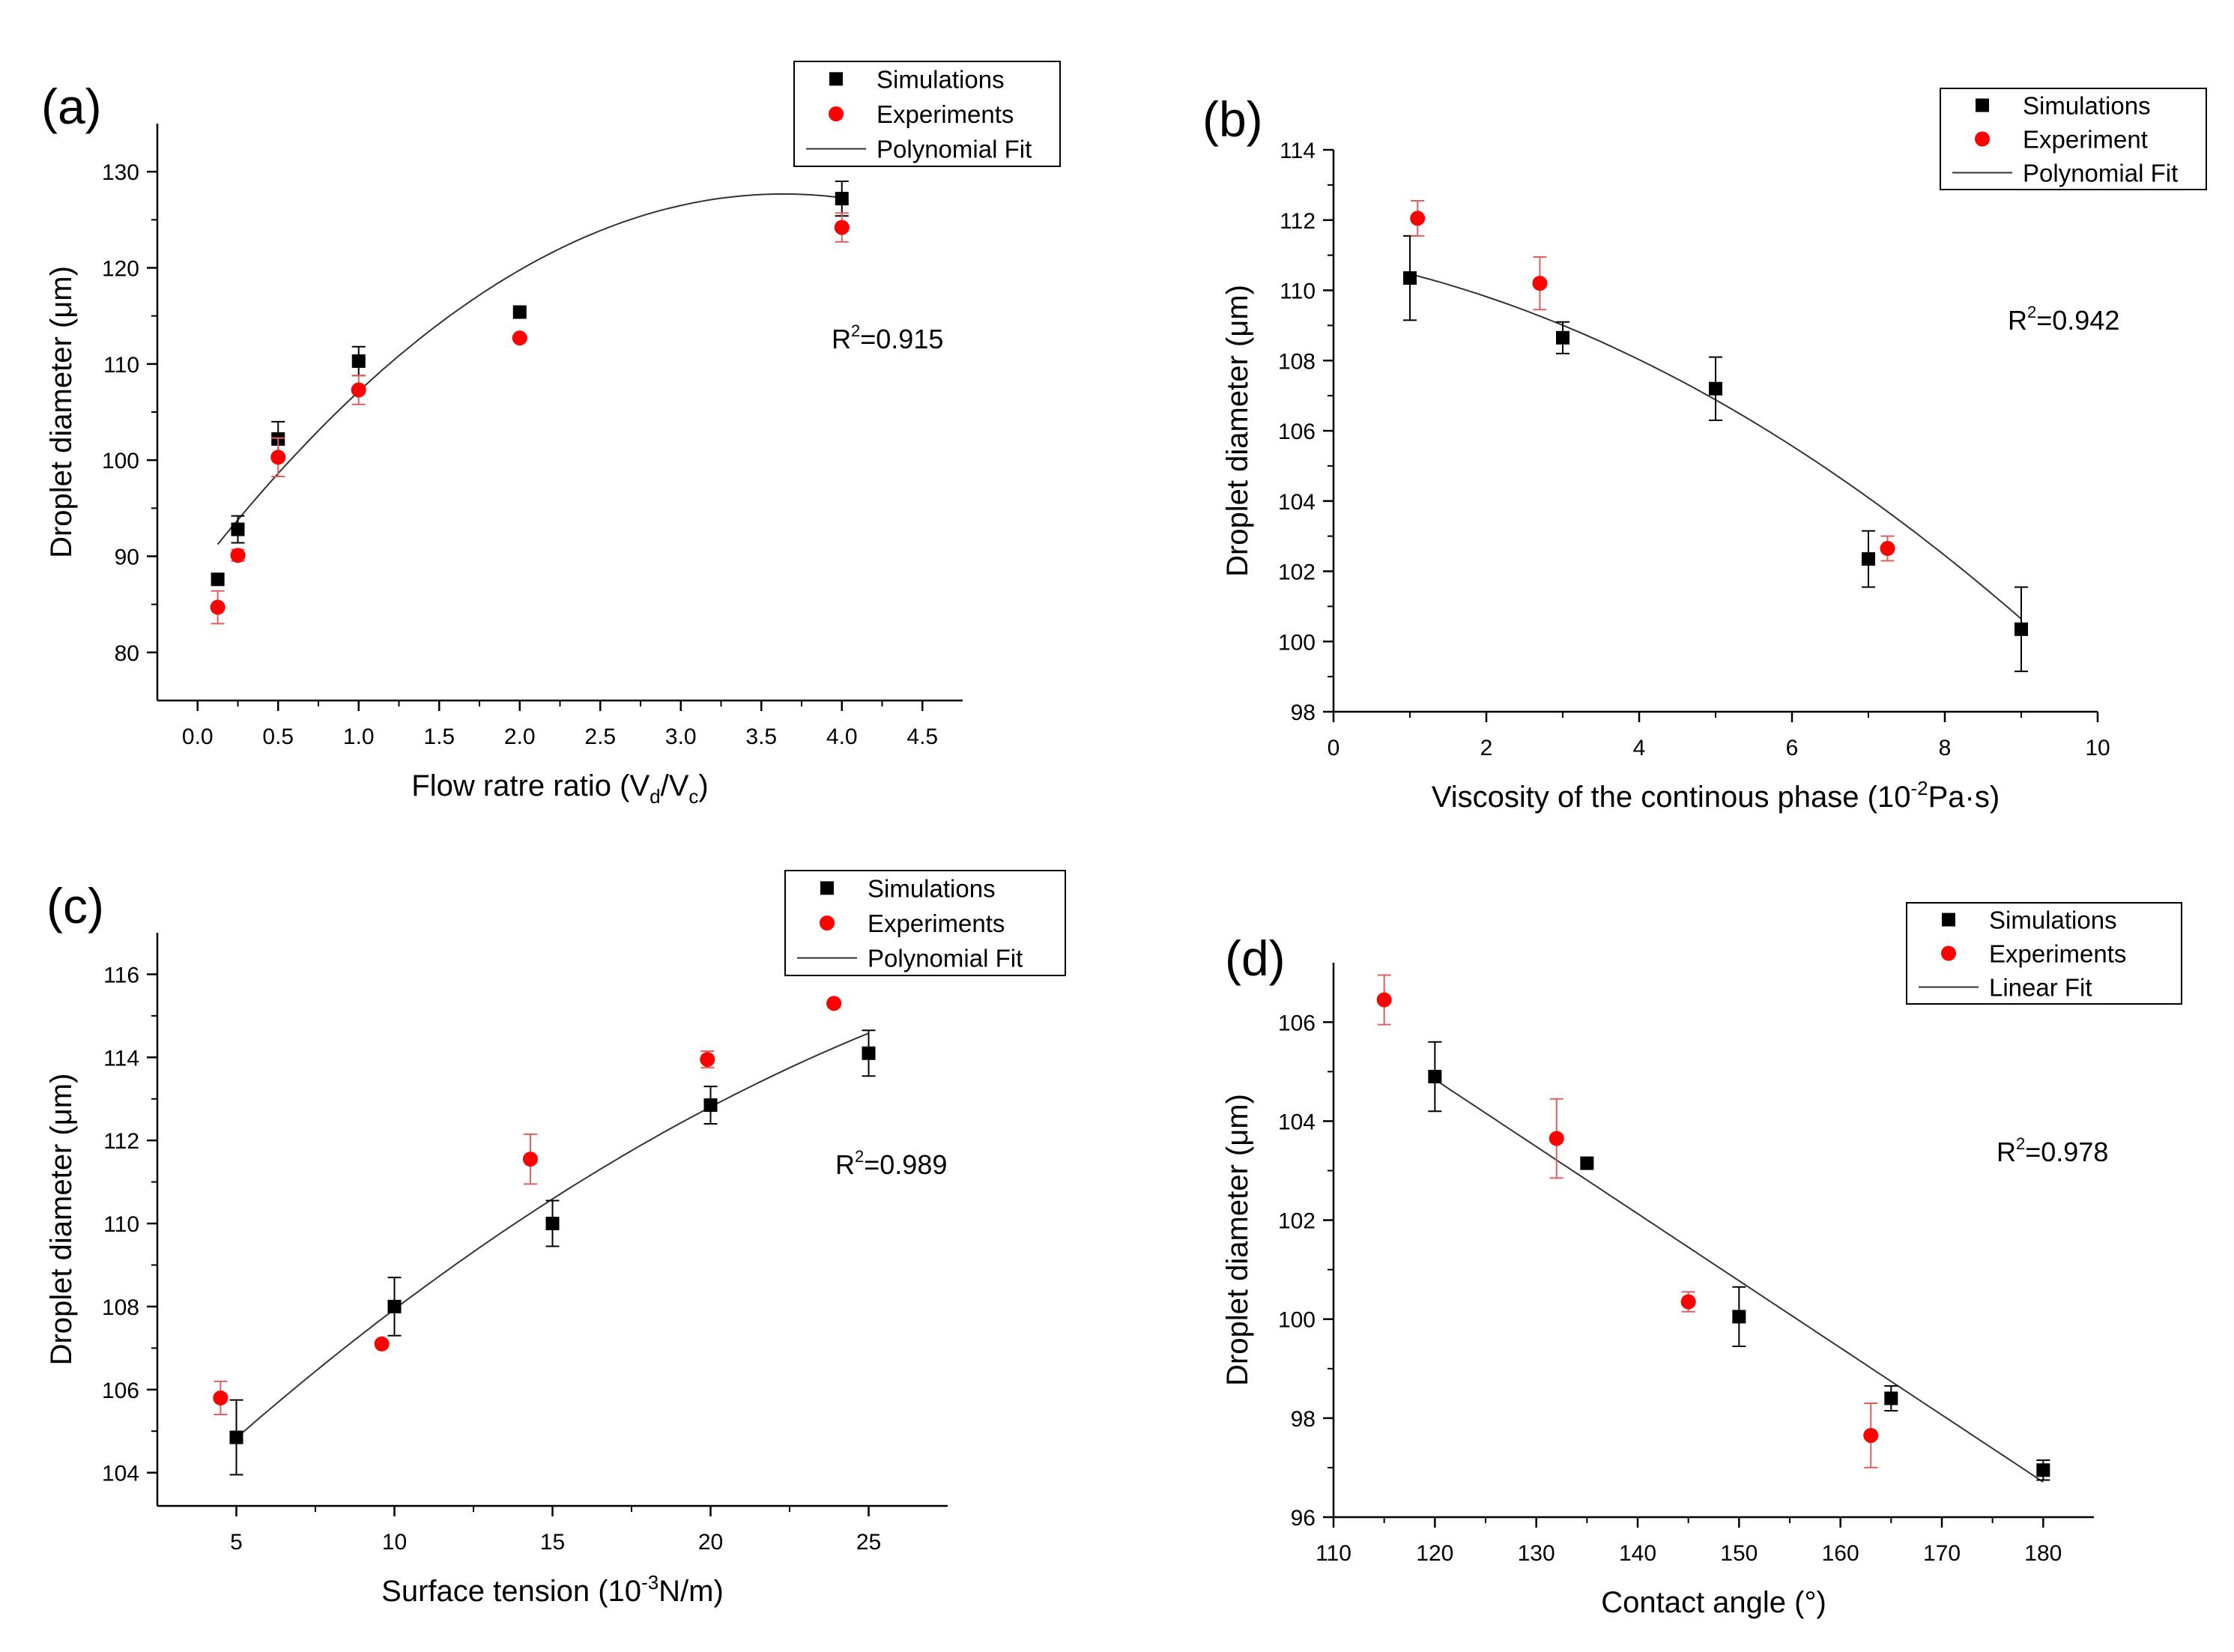 This screenshot has width=2234, height=1652. Describe the element at coordinates (681, 736) in the screenshot. I see `x-tick-label: 3.0` at that location.